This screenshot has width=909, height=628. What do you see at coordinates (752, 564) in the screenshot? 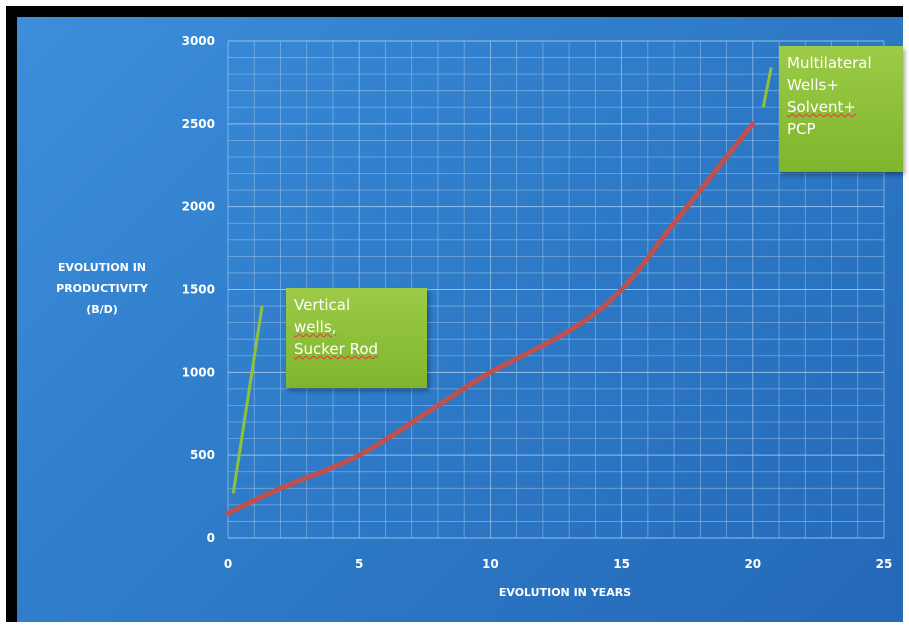
I see `x-tick-label: 20` at bounding box center [752, 564].